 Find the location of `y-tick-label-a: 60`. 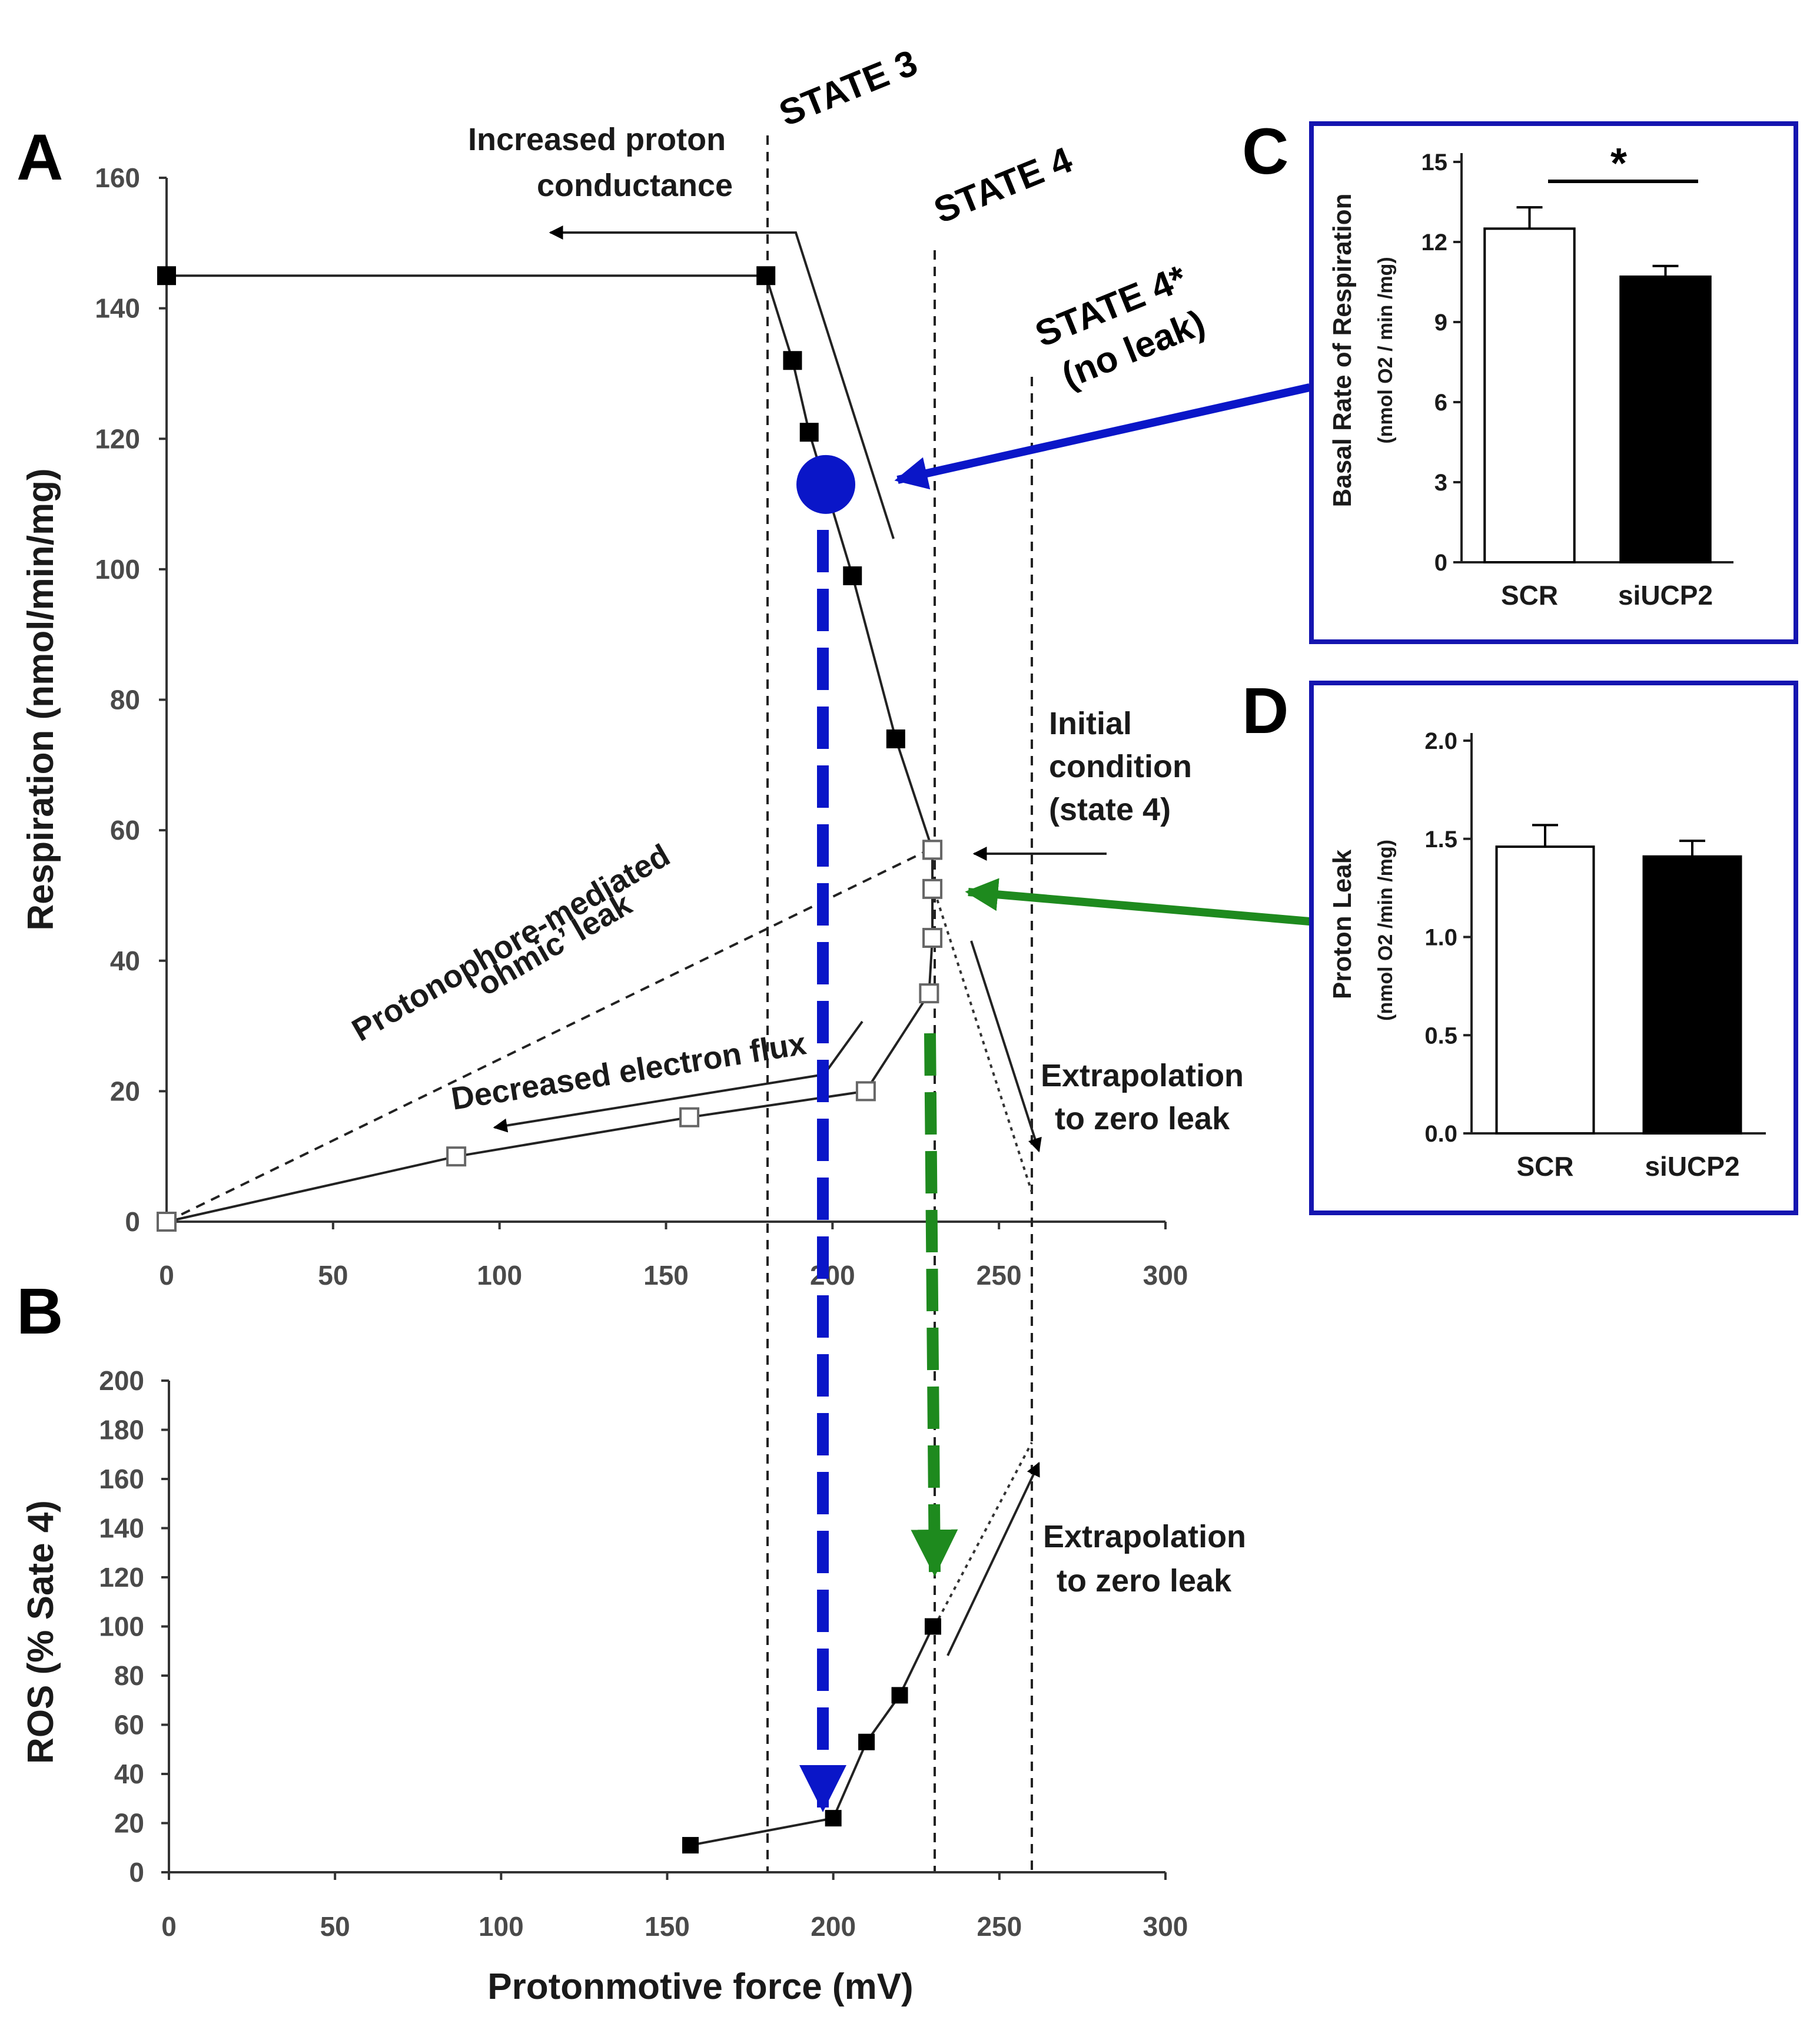

y-tick-label-a: 60 is located at coordinates (125, 830).